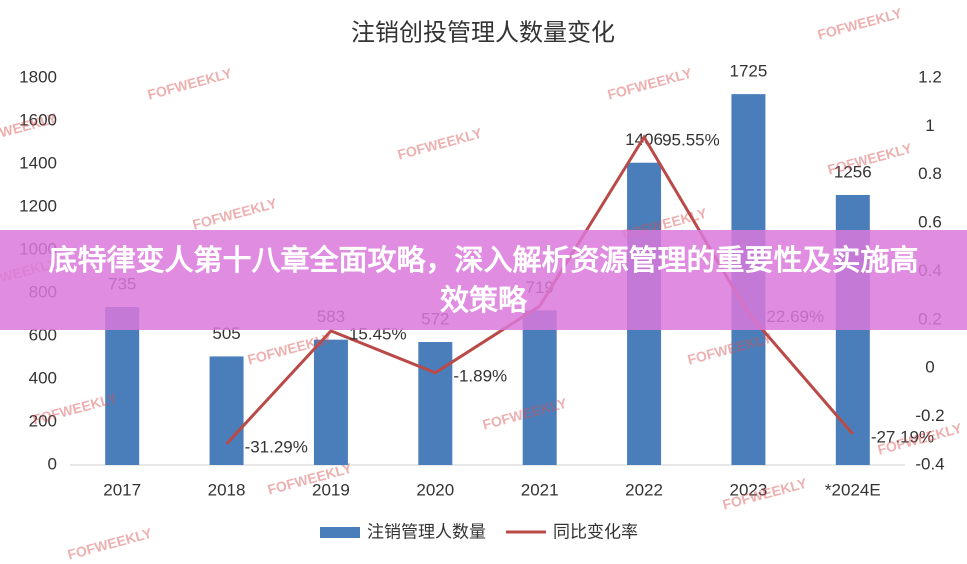 The height and width of the screenshot is (564, 967). Describe the element at coordinates (38, 162) in the screenshot. I see `y-tick-label: 1400` at that location.